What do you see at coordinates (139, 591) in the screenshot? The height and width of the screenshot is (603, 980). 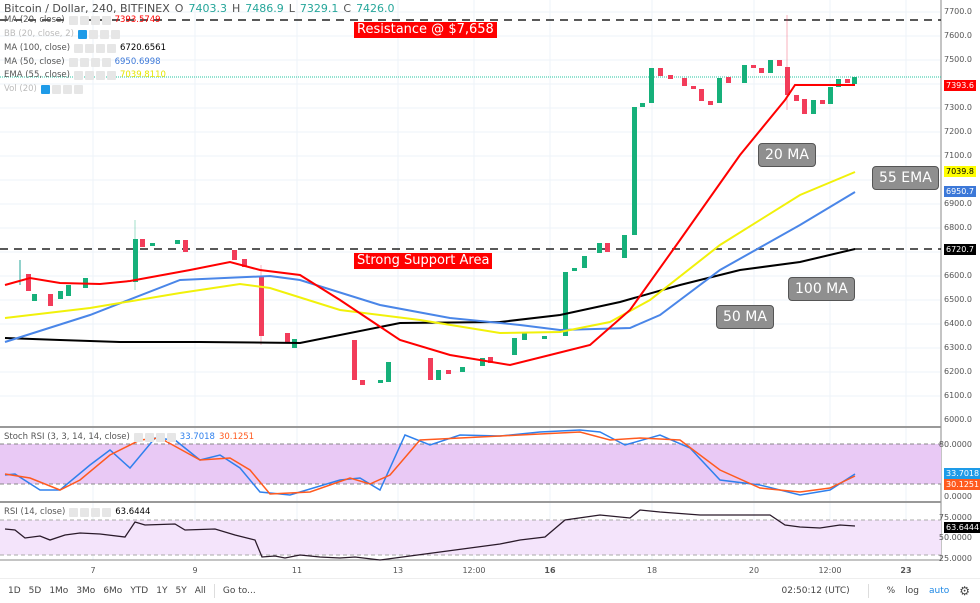 I see `range-ytd: YTD` at bounding box center [139, 591].